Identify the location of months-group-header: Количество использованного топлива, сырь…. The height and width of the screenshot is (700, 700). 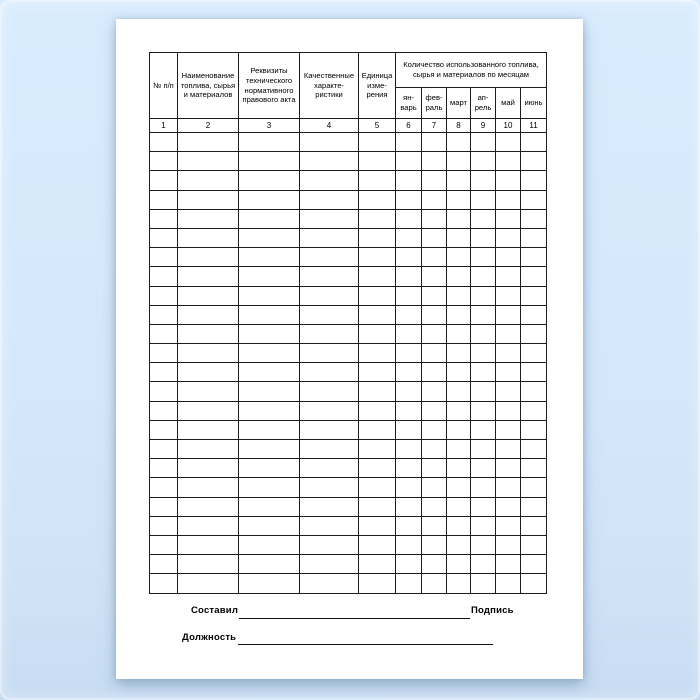
(471, 70).